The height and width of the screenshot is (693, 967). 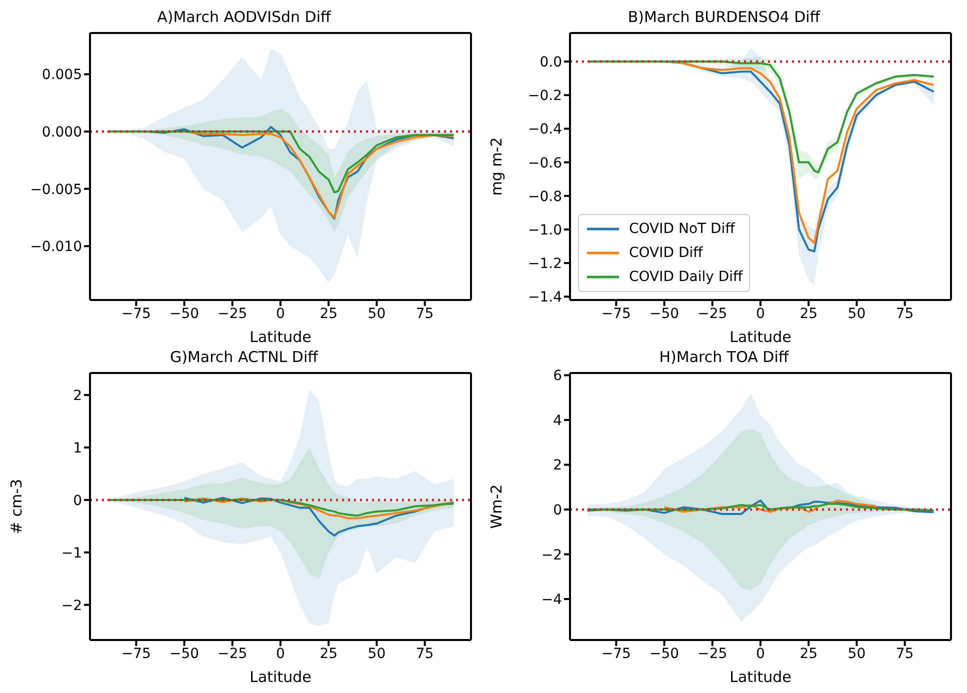 I want to click on y-tick-label: 0.005, so click(x=62, y=75).